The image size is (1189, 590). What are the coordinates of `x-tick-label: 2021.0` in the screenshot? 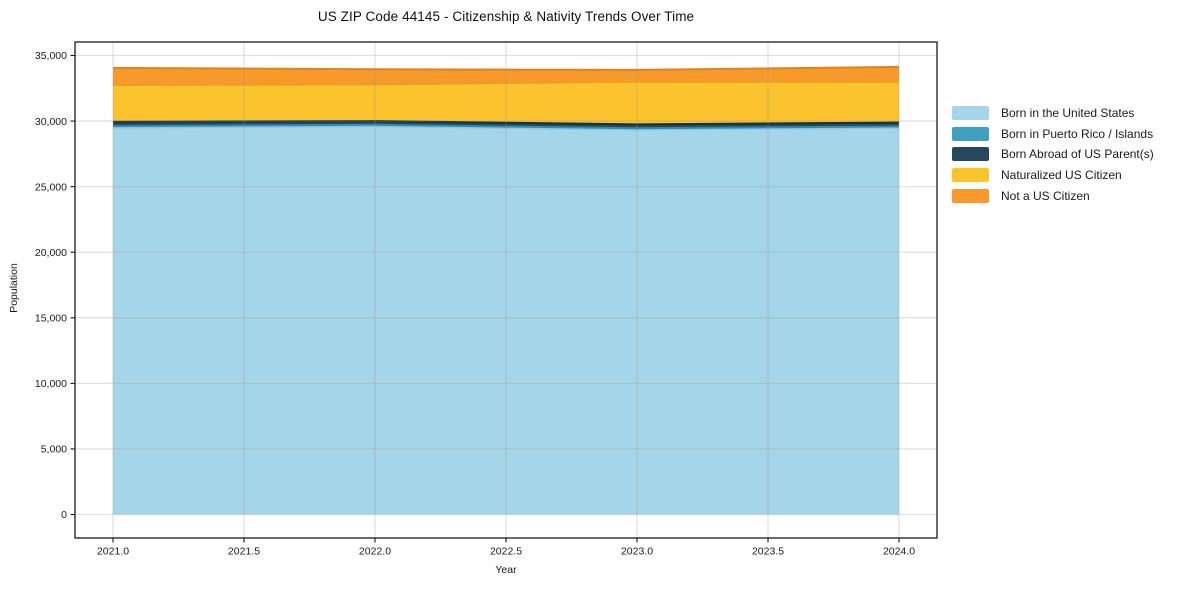 It's located at (113, 552).